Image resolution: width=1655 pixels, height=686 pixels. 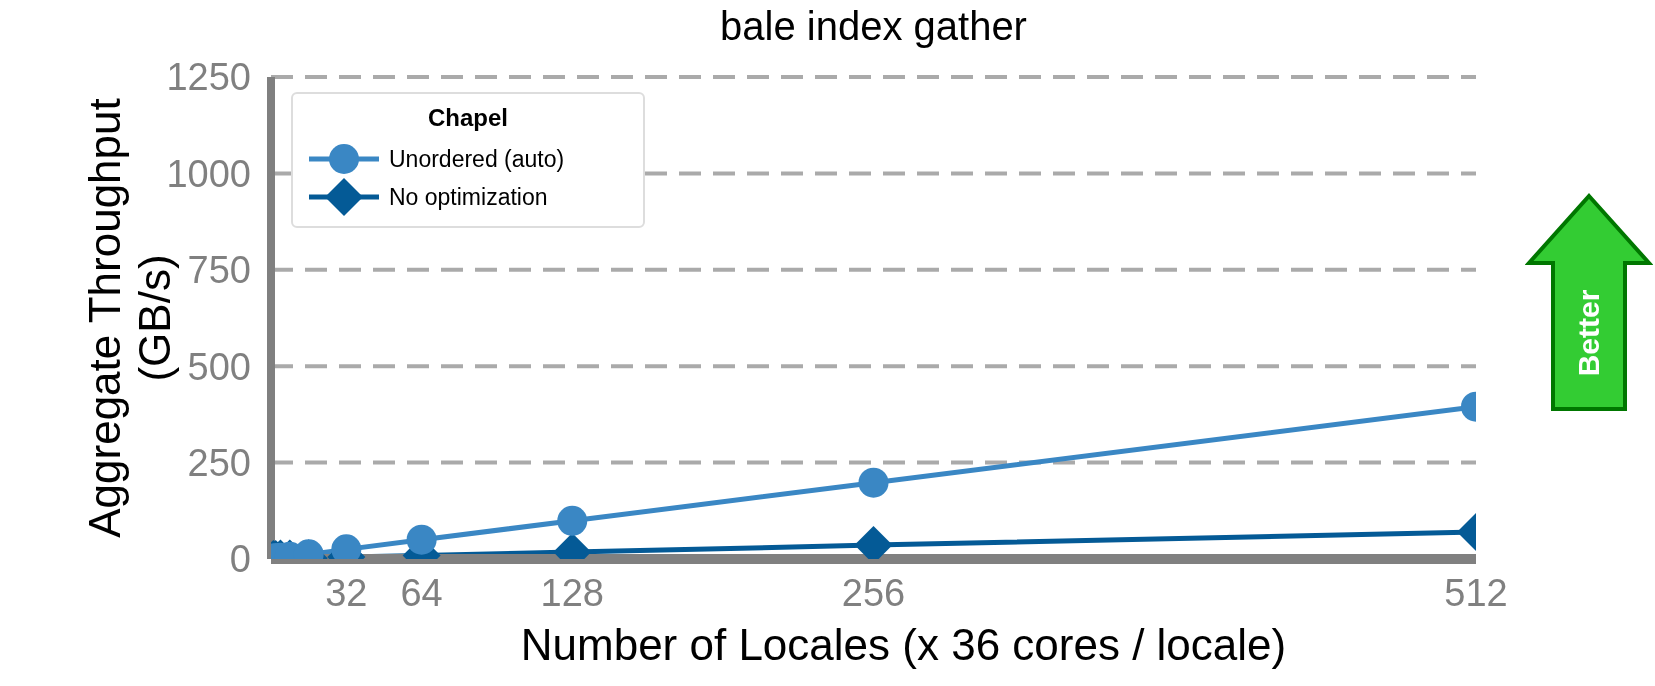 What do you see at coordinates (468, 118) in the screenshot?
I see `legend-title: Chapel` at bounding box center [468, 118].